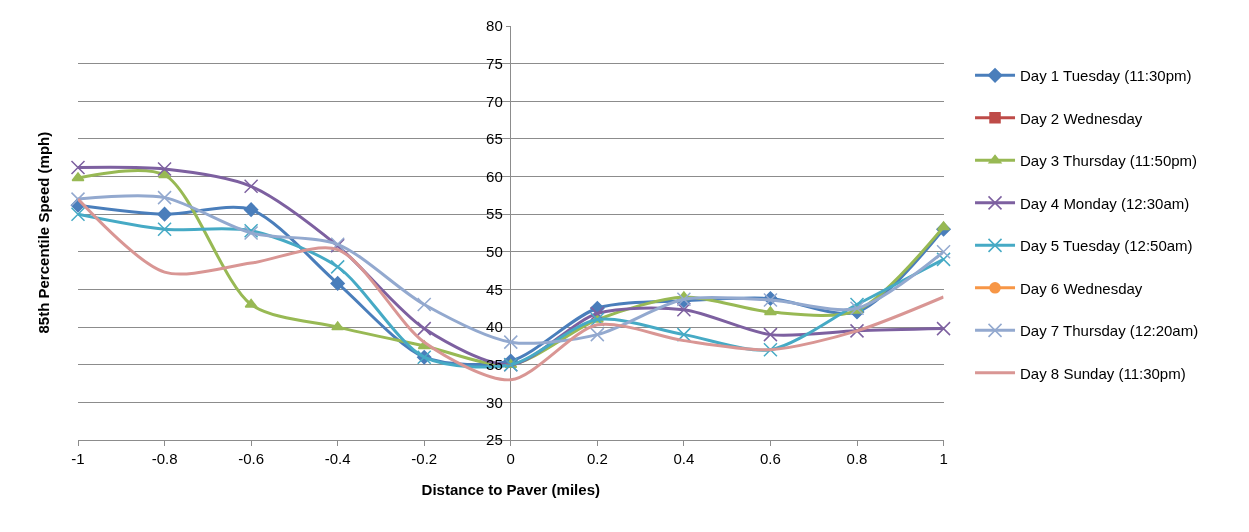  I want to click on x-tick-label: -0.4, so click(337, 458).